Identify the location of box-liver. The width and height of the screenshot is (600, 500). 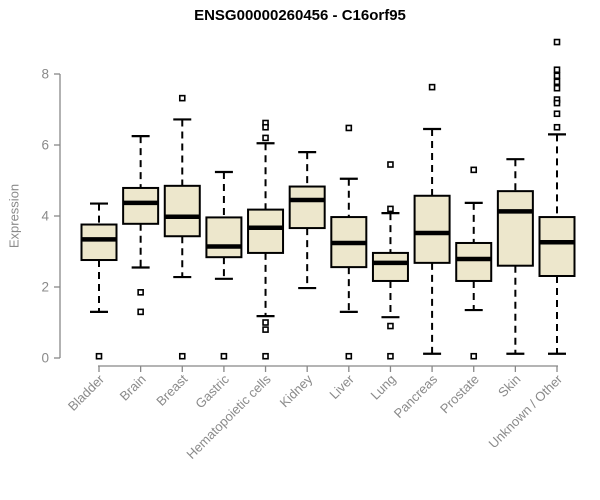
(349, 242).